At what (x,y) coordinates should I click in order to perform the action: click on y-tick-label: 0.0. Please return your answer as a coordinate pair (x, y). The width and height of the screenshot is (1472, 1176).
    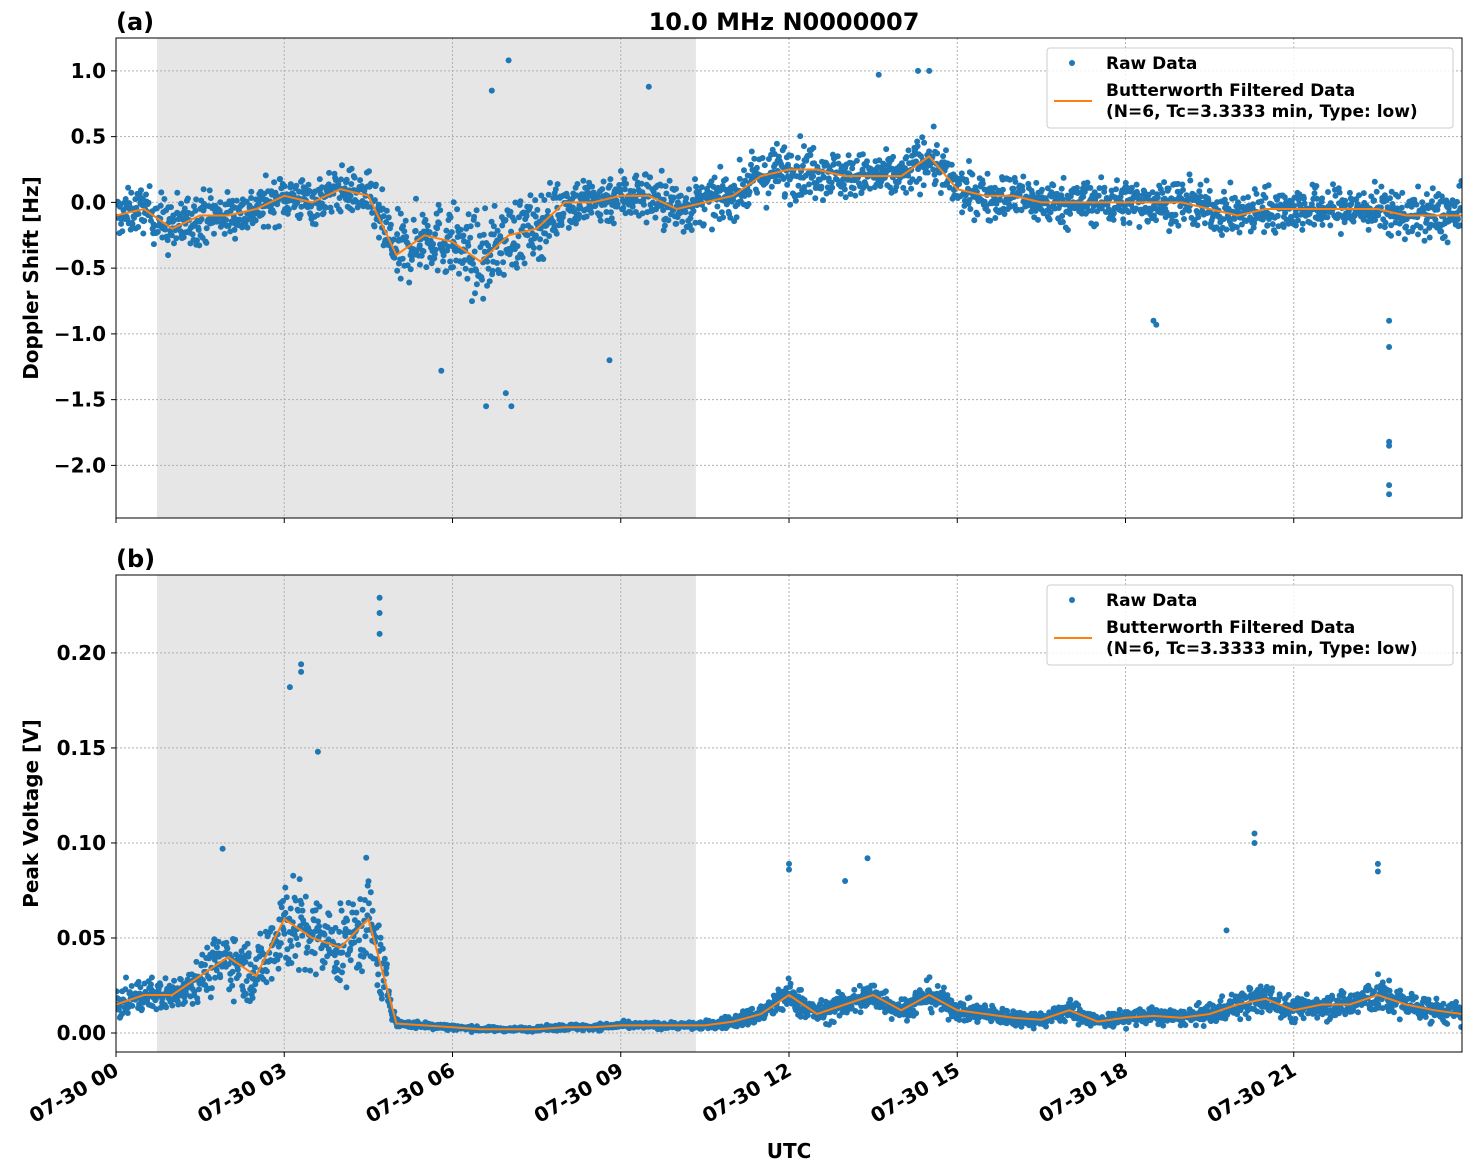
    Looking at the image, I should click on (88, 202).